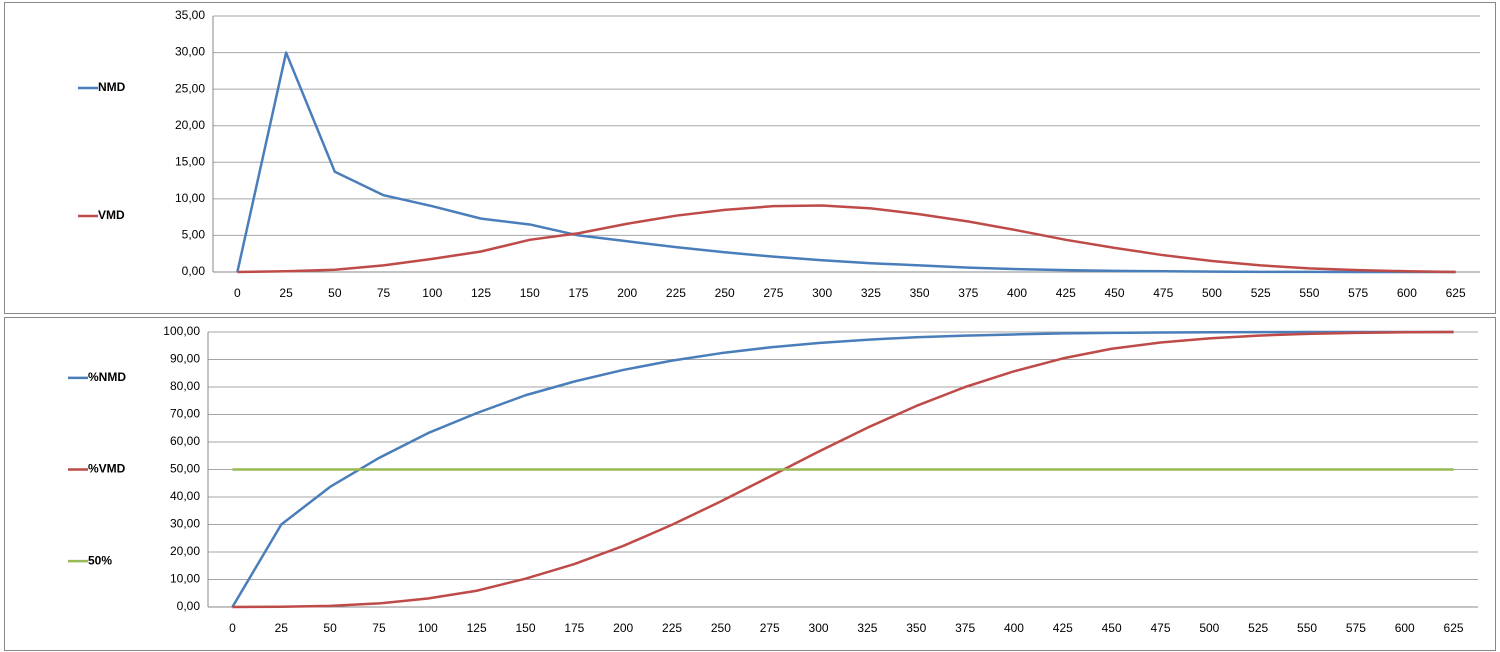 The image size is (1500, 652). What do you see at coordinates (846, 239) in the screenshot?
I see `series-line` at bounding box center [846, 239].